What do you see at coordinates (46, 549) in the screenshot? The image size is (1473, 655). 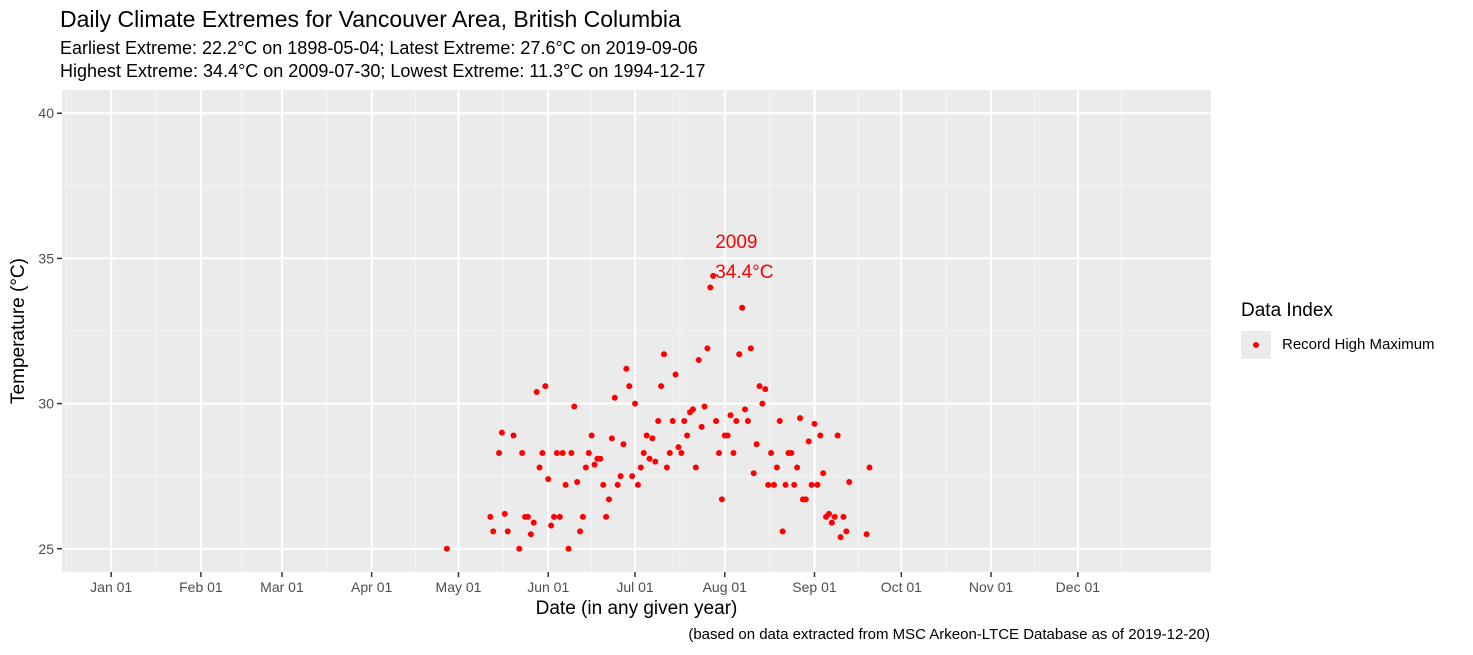 I see `y-tick-label: 25` at bounding box center [46, 549].